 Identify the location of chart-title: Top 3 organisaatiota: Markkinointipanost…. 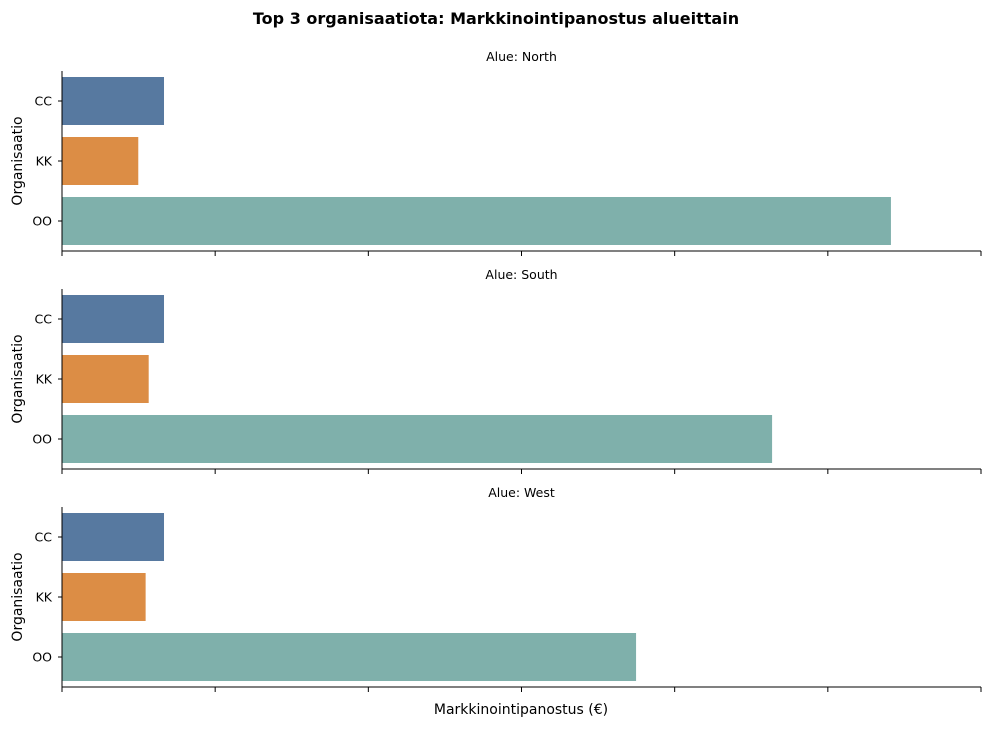
(496, 18).